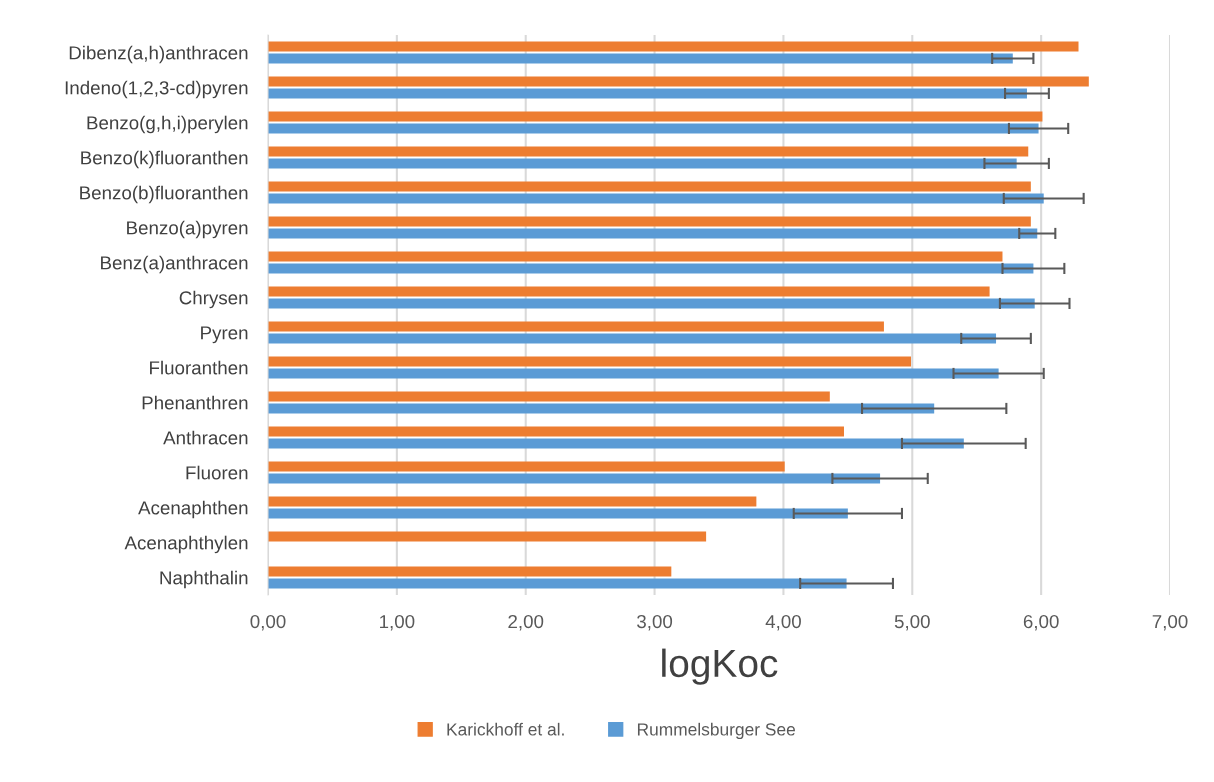 This screenshot has width=1214, height=782. Describe the element at coordinates (783, 622) in the screenshot. I see `x-tick-label: 4,00` at that location.